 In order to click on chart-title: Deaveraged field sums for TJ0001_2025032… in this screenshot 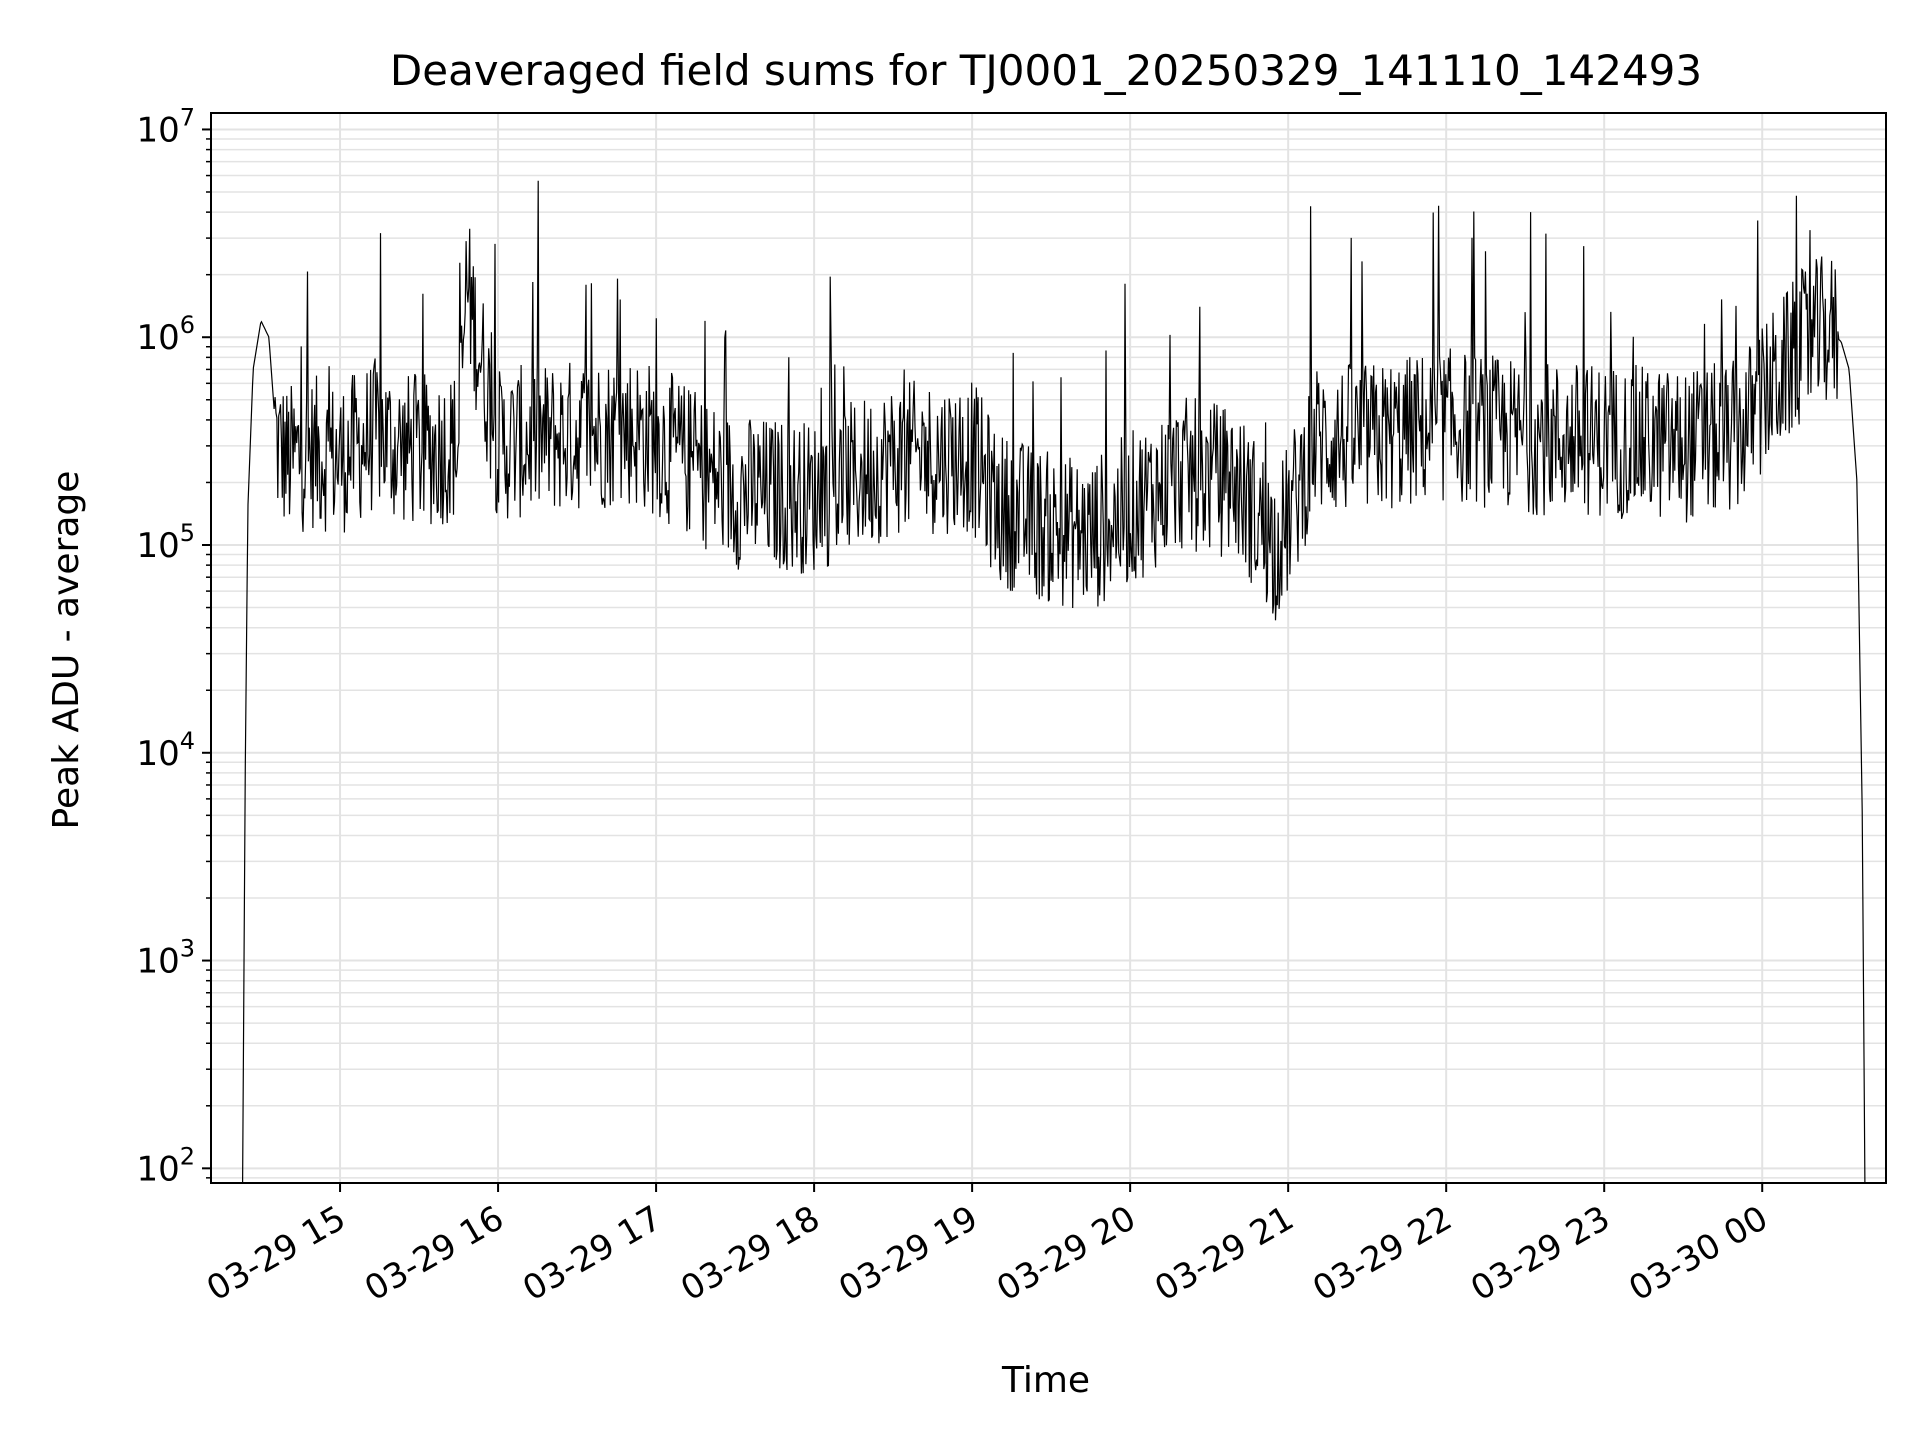, I will do `click(1046, 70)`.